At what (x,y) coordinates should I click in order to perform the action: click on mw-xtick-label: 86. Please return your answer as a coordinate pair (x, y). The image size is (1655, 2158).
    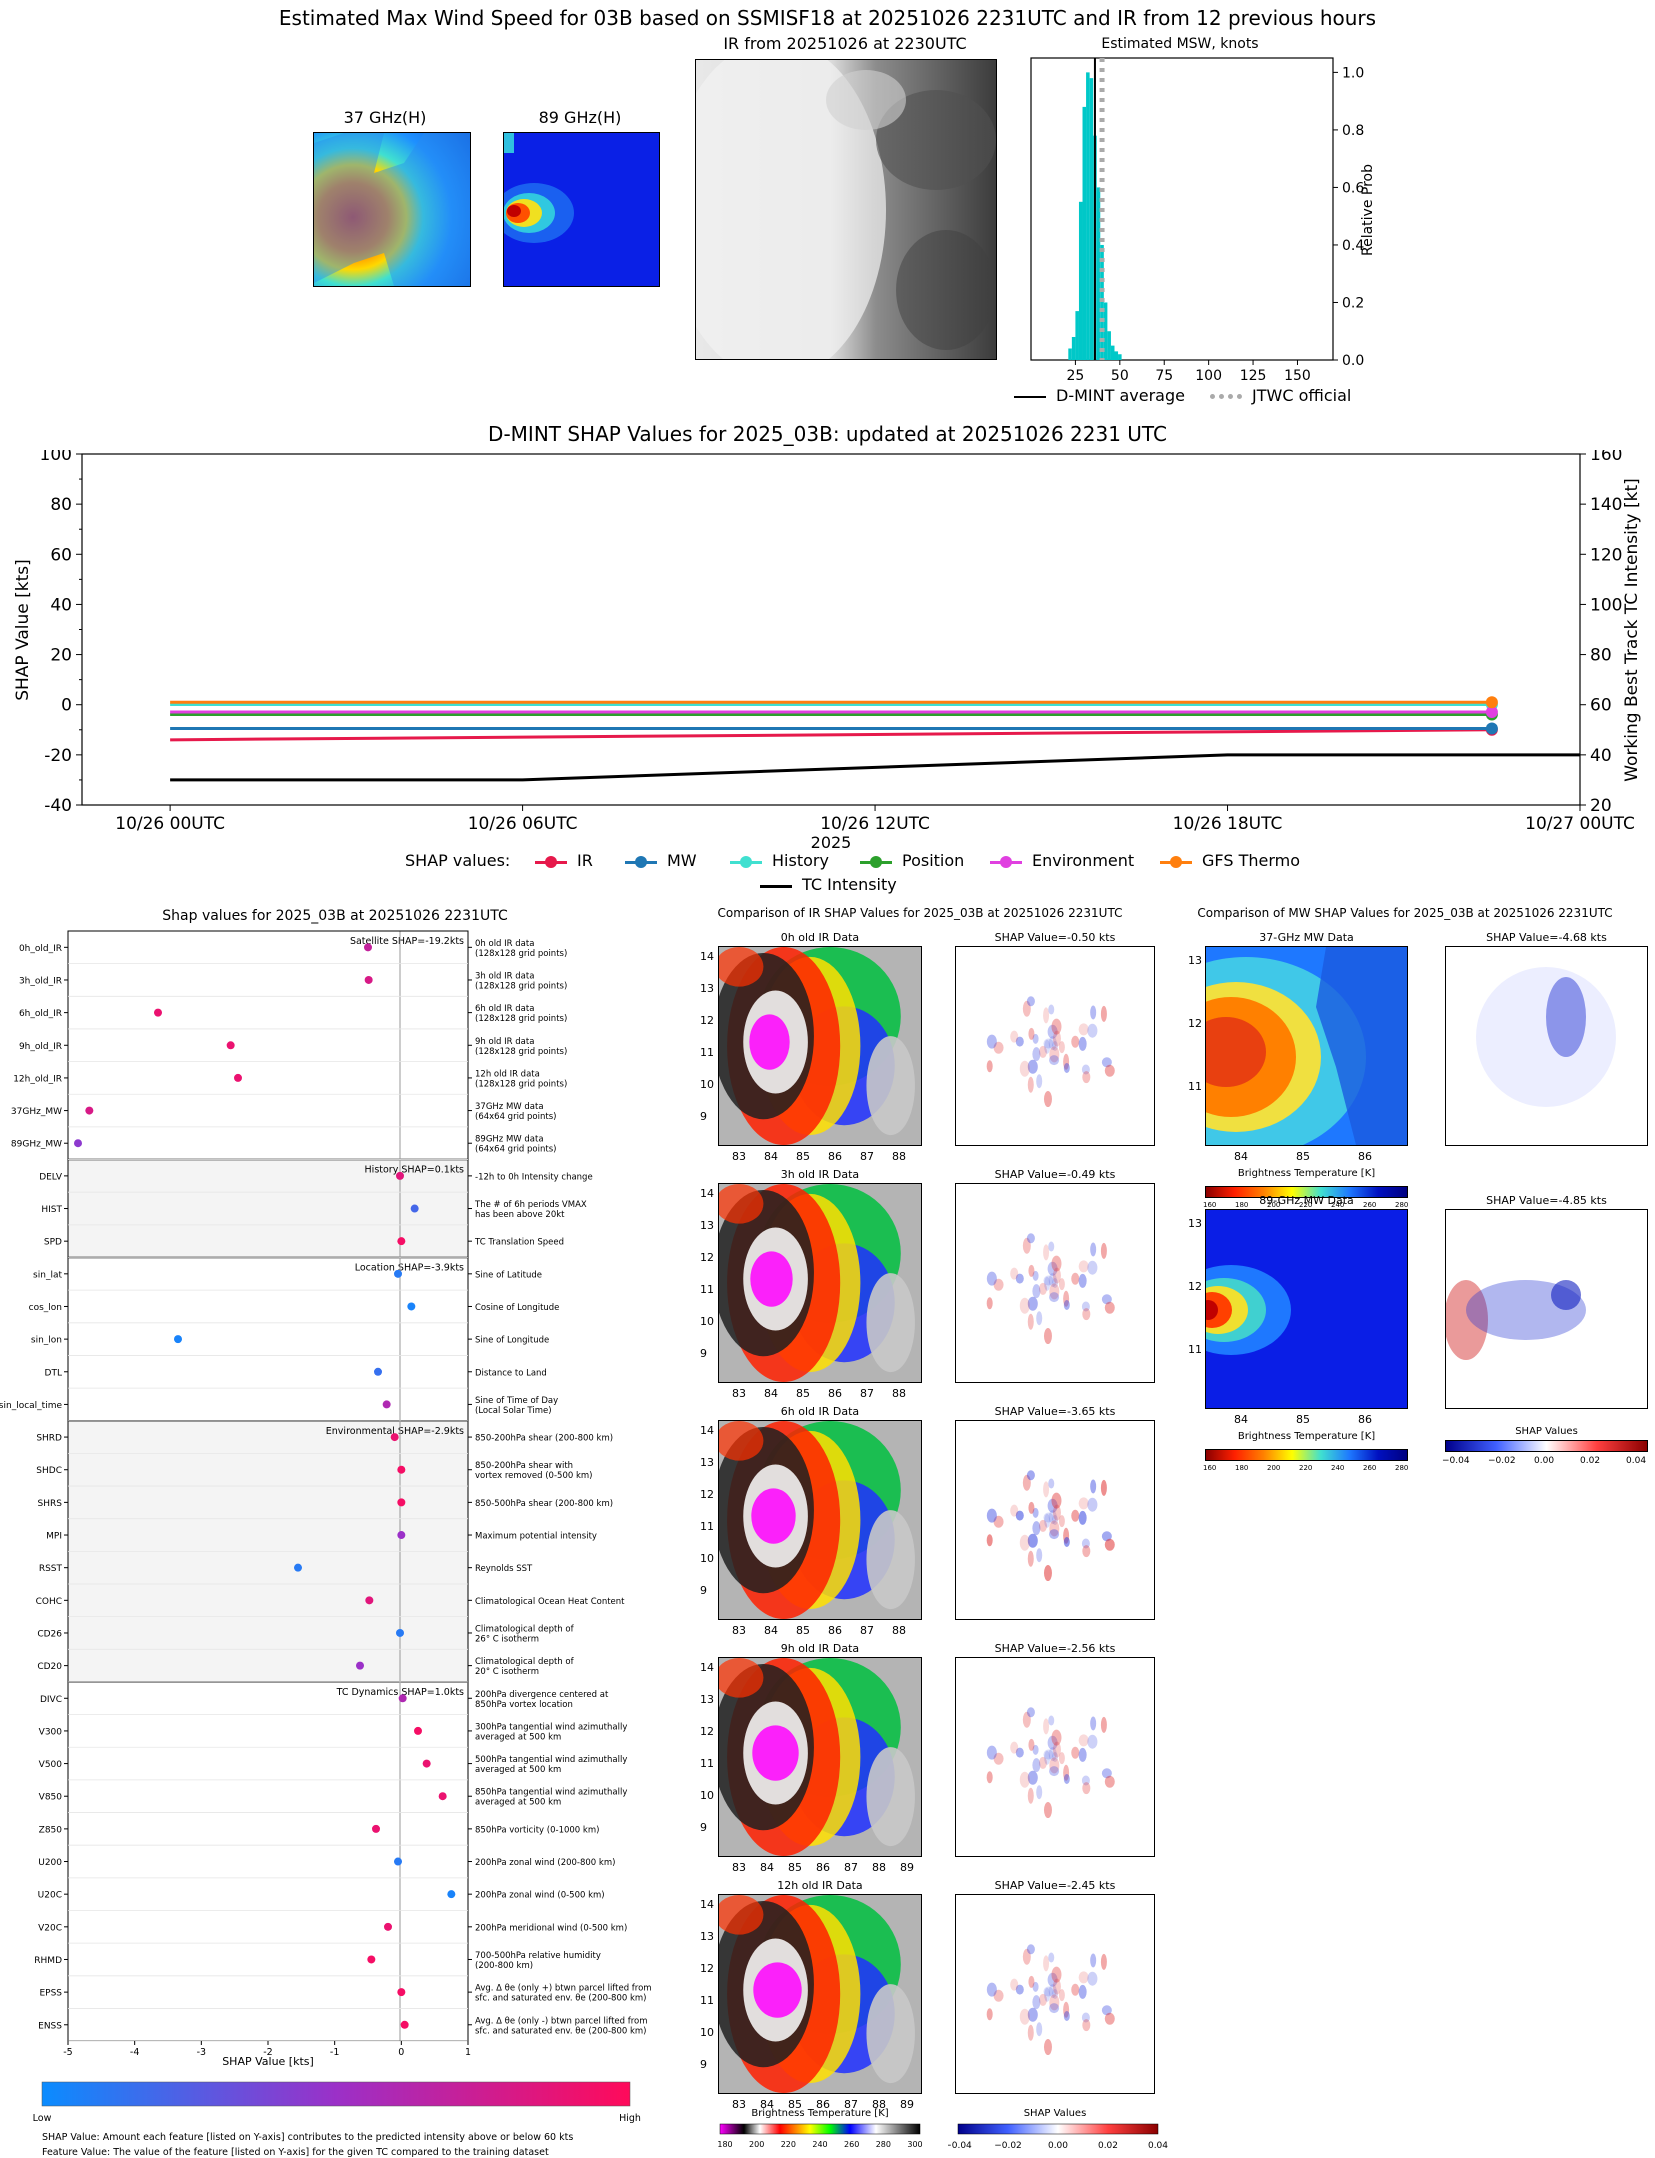
    Looking at the image, I should click on (1365, 1419).